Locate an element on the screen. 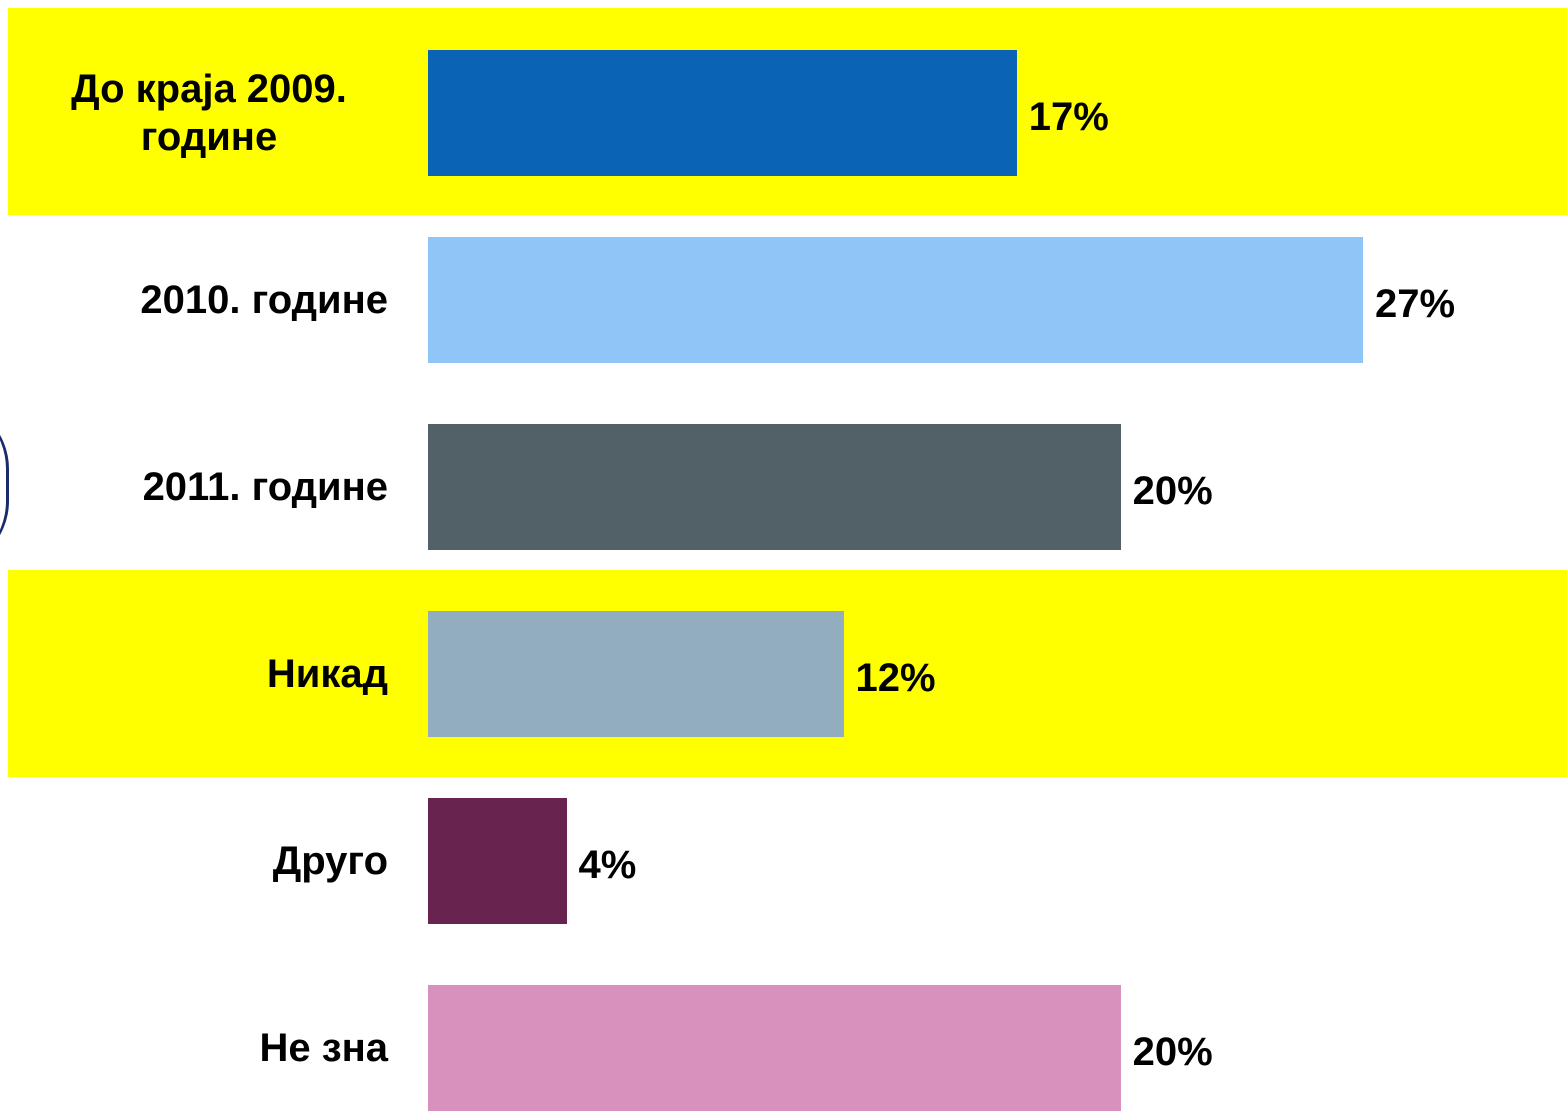  category-label: 2010. године is located at coordinates (264, 300).